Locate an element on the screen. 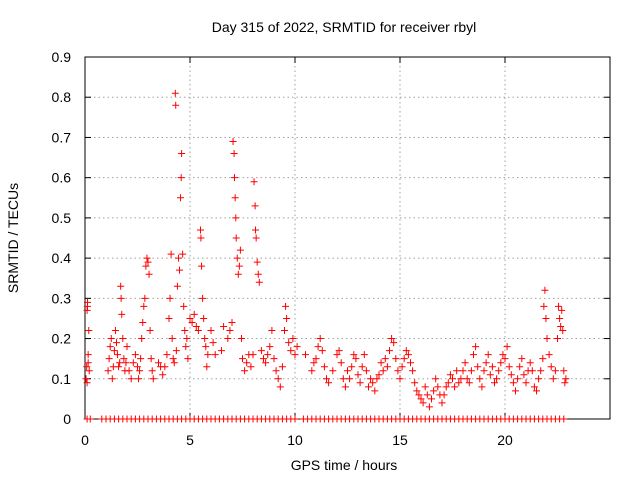 Image resolution: width=640 pixels, height=480 pixels. y-tick-label: 0.8 is located at coordinates (62, 97).